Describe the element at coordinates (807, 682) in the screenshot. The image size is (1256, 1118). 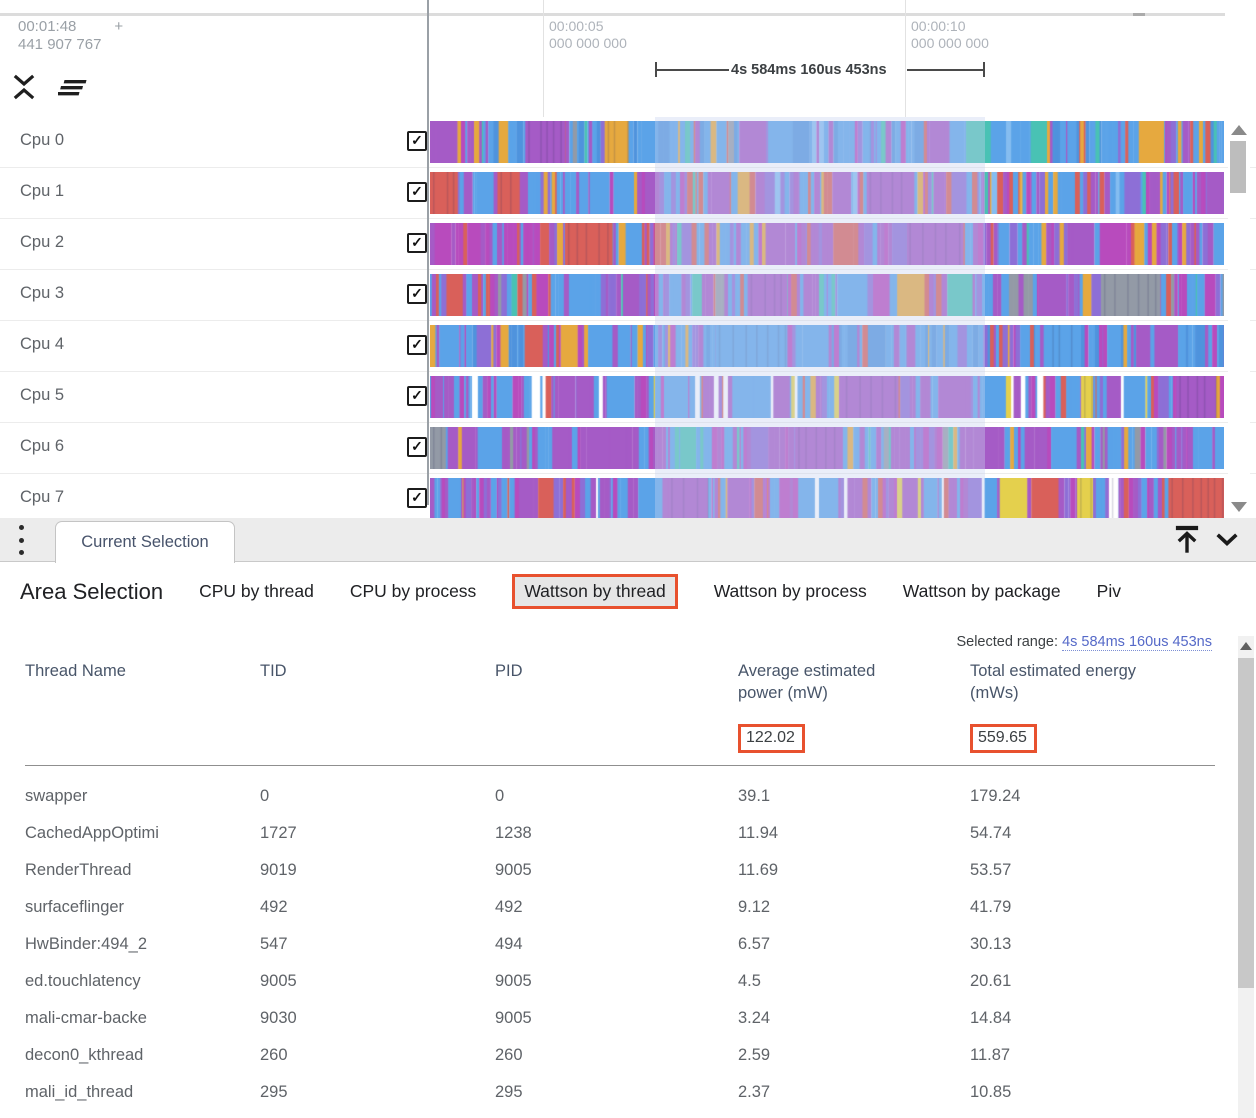
I see `col-avg-power: Average estimated power (mW)` at that location.